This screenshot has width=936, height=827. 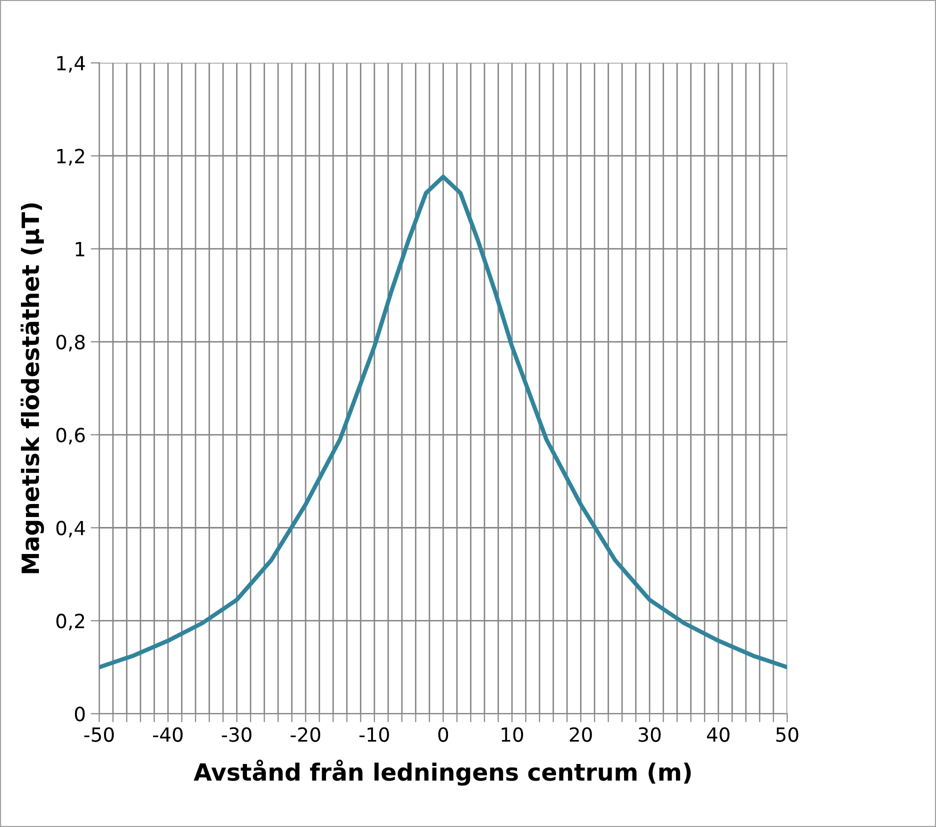 I want to click on x-tick-label: 0, so click(x=443, y=734).